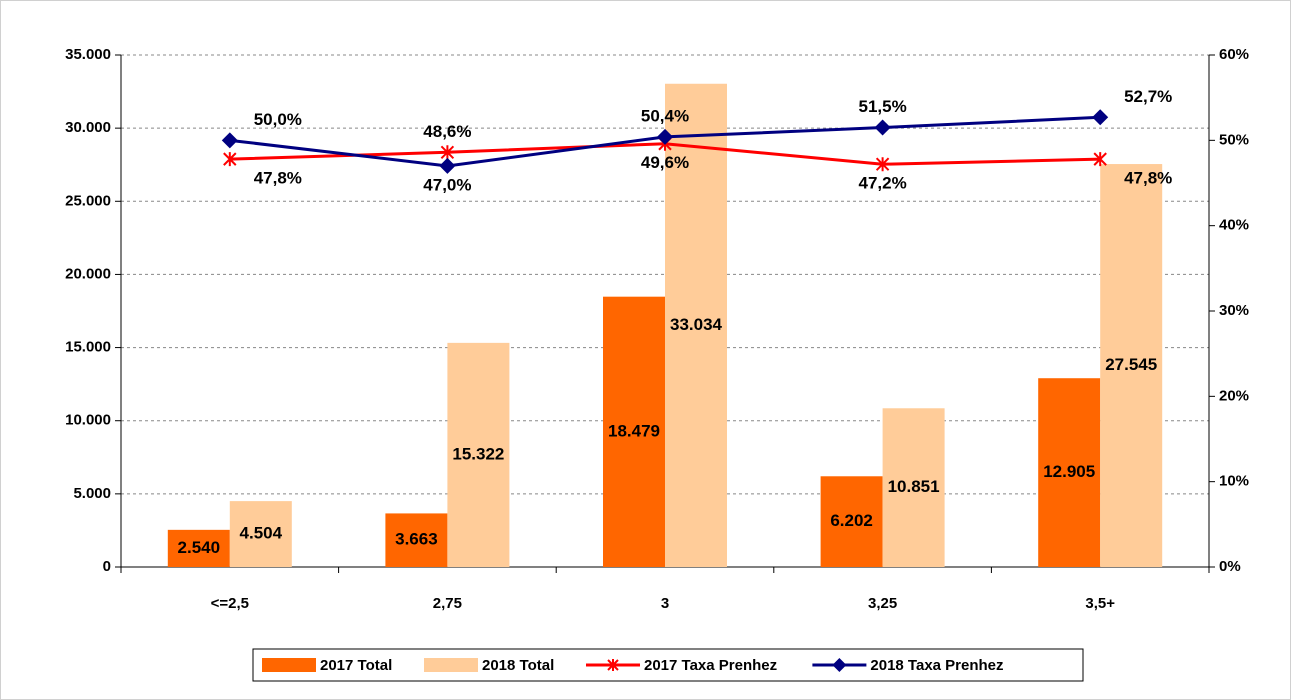 The width and height of the screenshot is (1291, 700). What do you see at coordinates (518, 665) in the screenshot?
I see `legend-label: 2018 Total` at bounding box center [518, 665].